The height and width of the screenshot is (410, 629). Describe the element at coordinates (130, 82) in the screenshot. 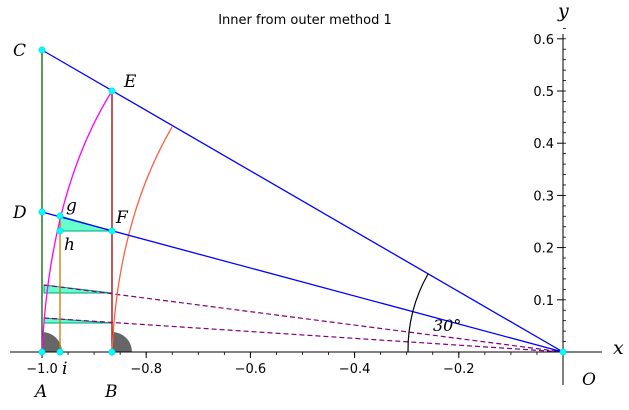

I see `label-E: E` at that location.